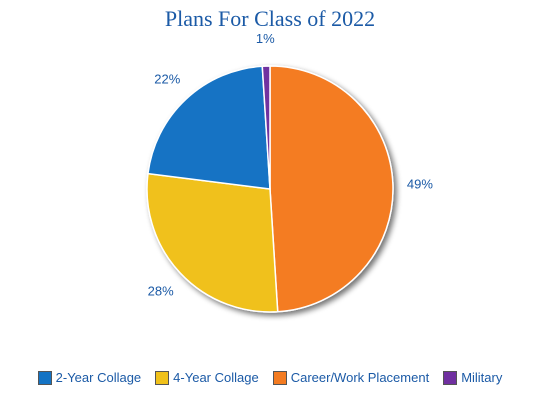 The width and height of the screenshot is (540, 393). Describe the element at coordinates (270, 18) in the screenshot. I see `chart-title: Plans For Class of 2022` at that location.